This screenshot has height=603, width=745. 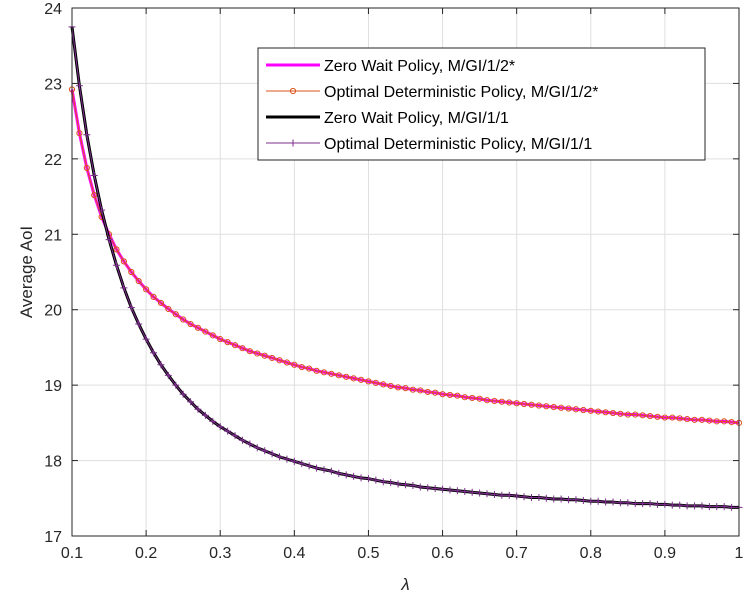 I want to click on x-tick-label: 0.1, so click(x=72, y=553).